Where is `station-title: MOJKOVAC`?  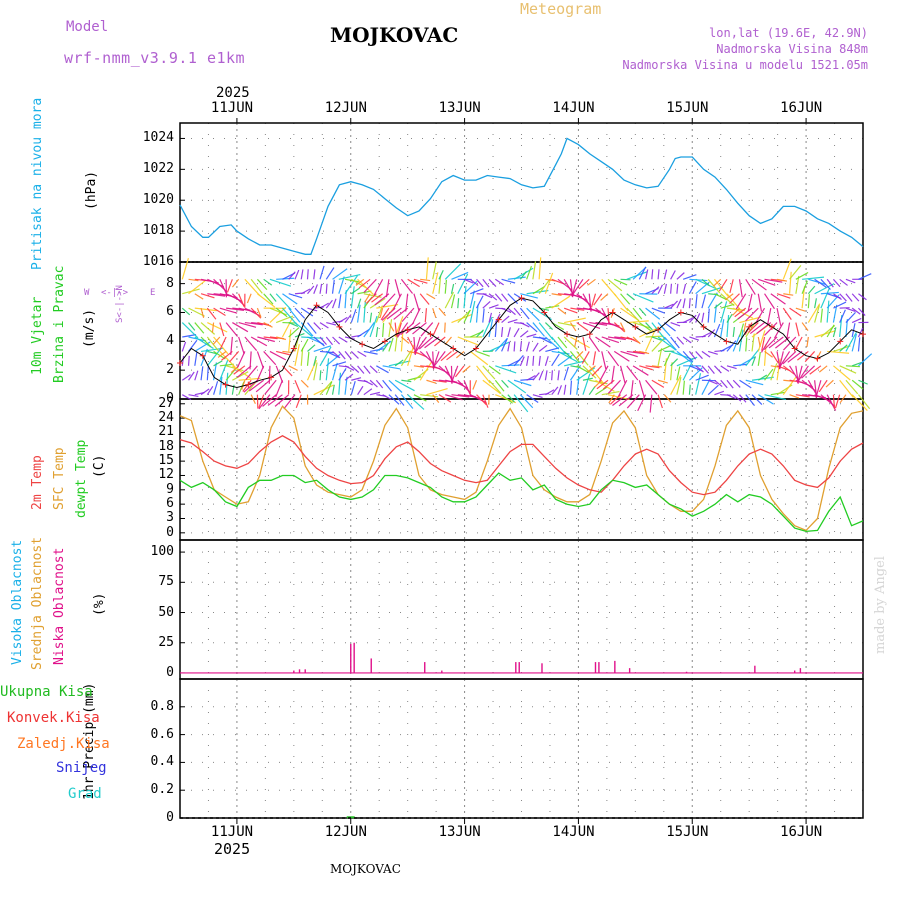
station-title: MOJKOVAC is located at coordinates (394, 35).